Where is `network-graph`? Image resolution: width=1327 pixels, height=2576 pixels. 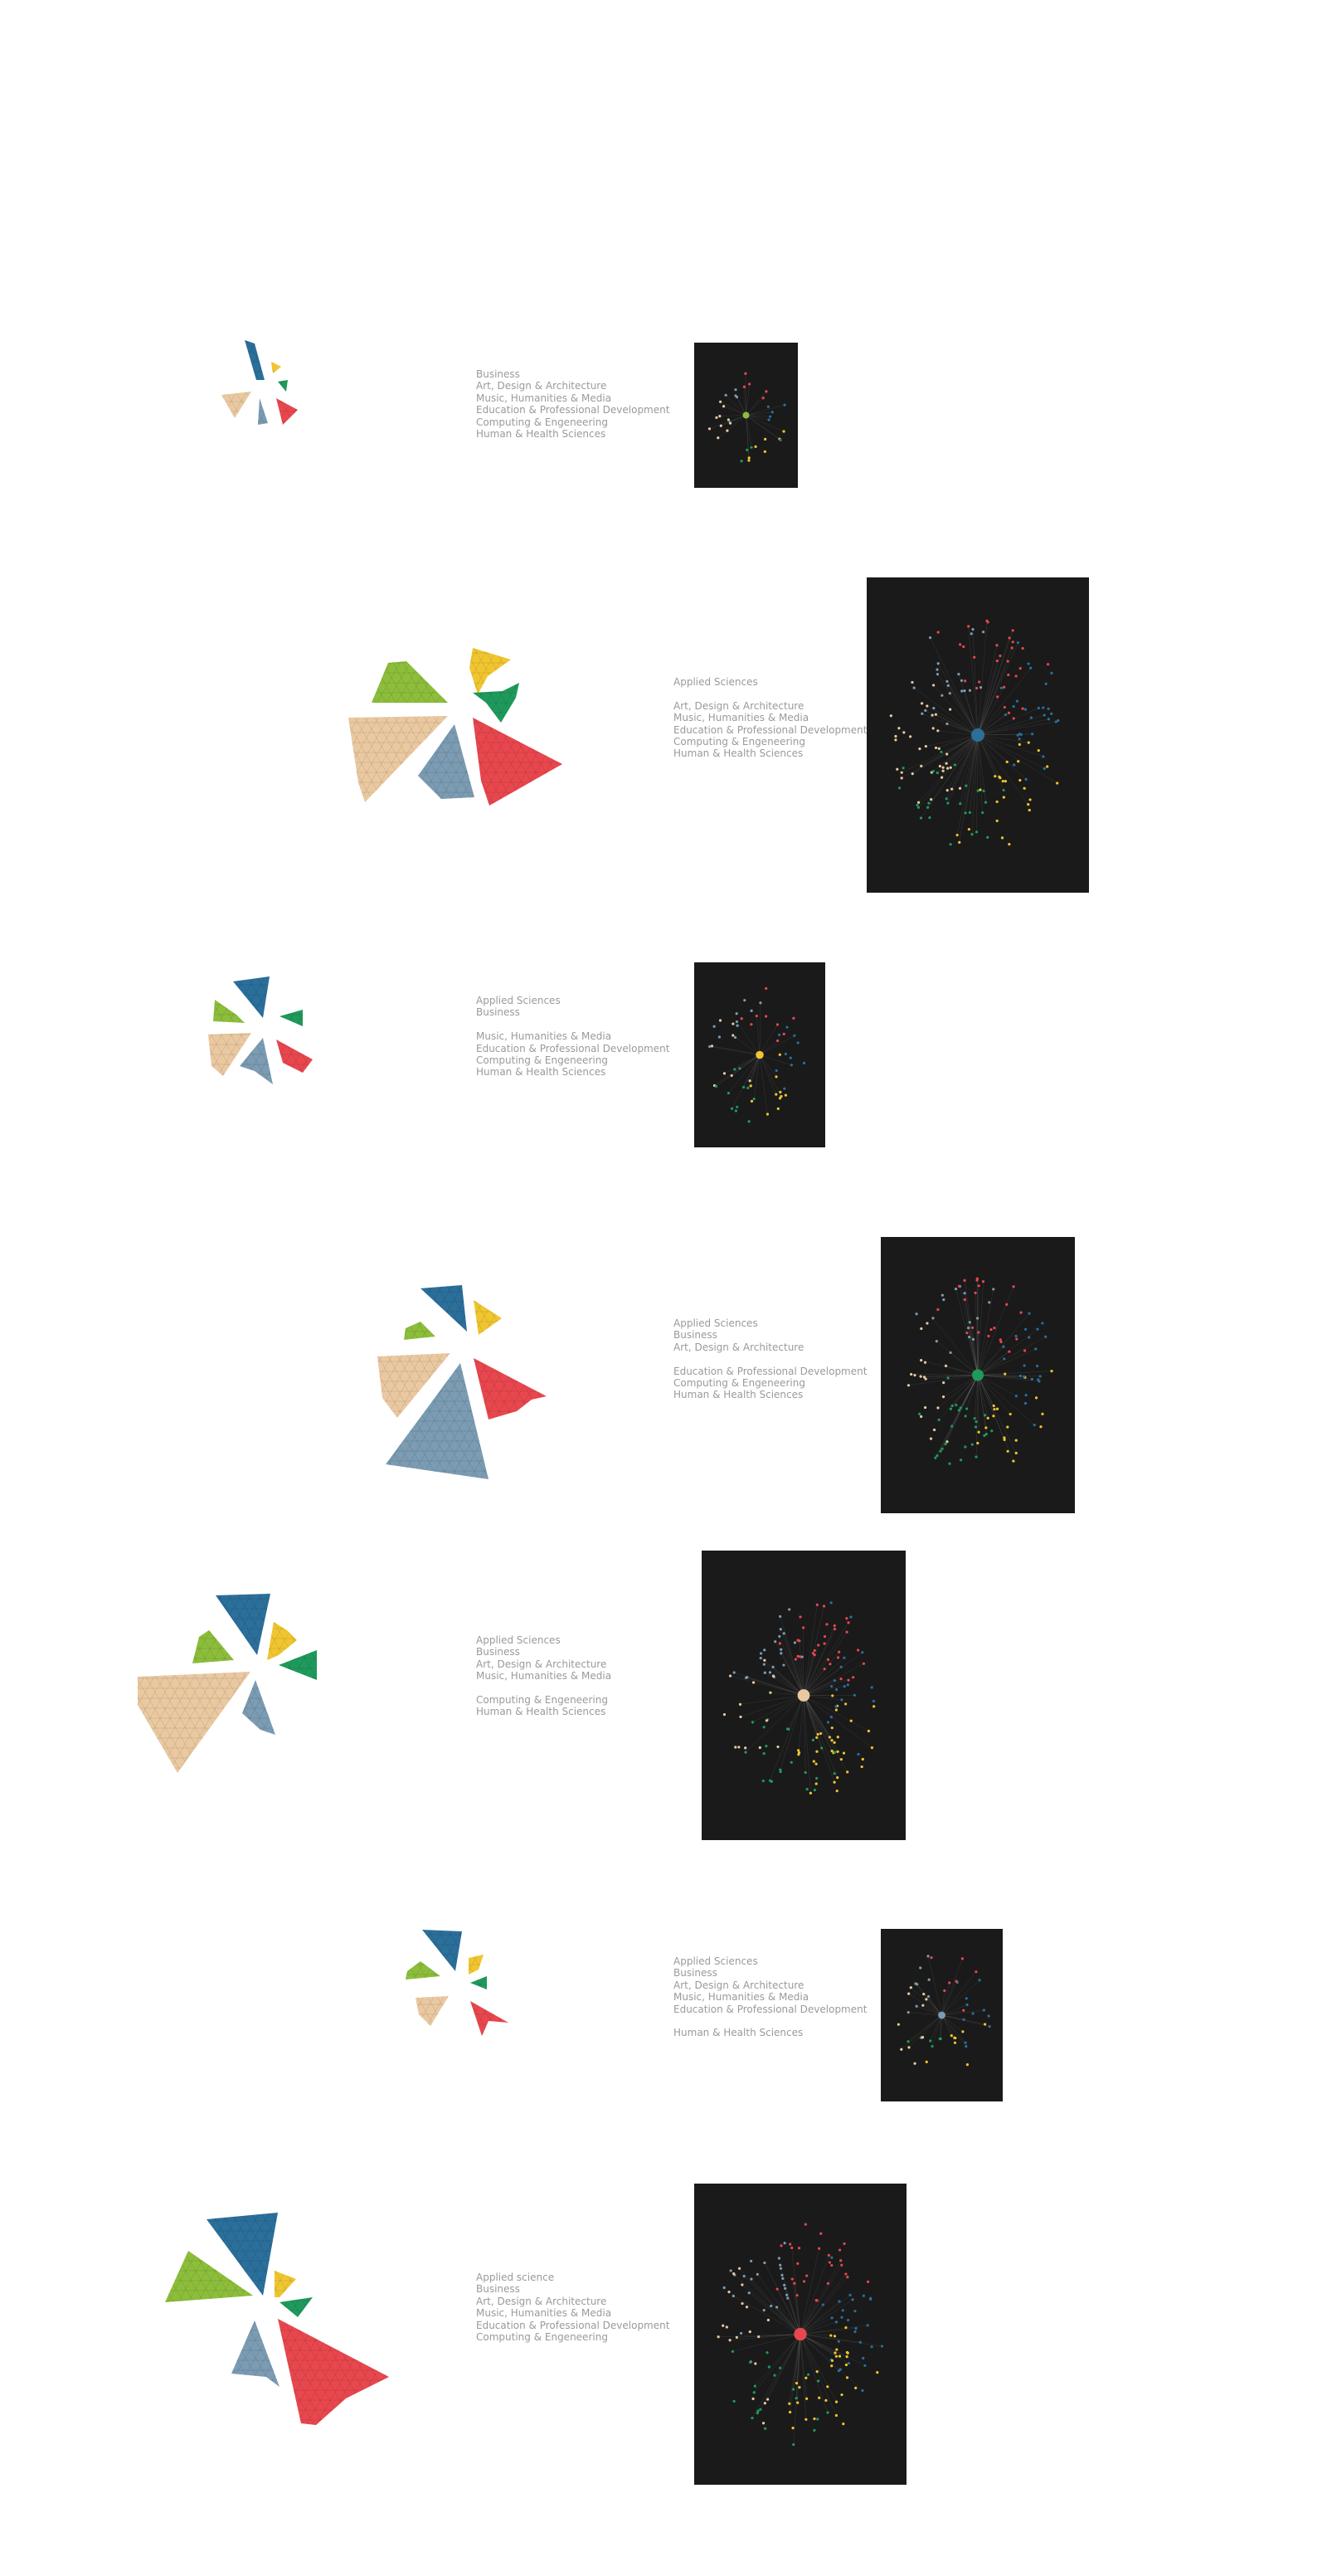
network-graph is located at coordinates (978, 735).